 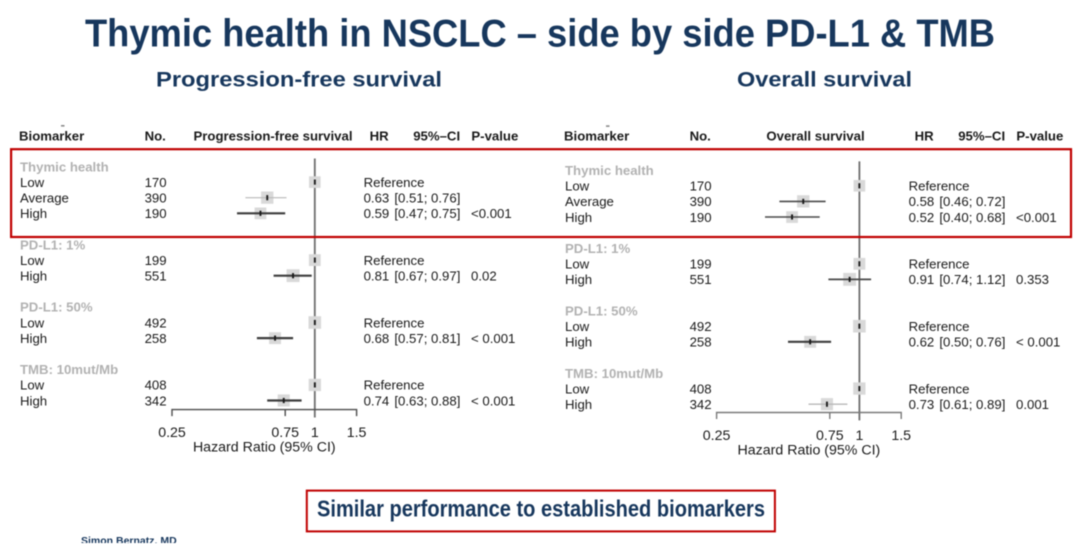 I want to click on svg-text: [0.40; 0.68], so click(x=972, y=217).